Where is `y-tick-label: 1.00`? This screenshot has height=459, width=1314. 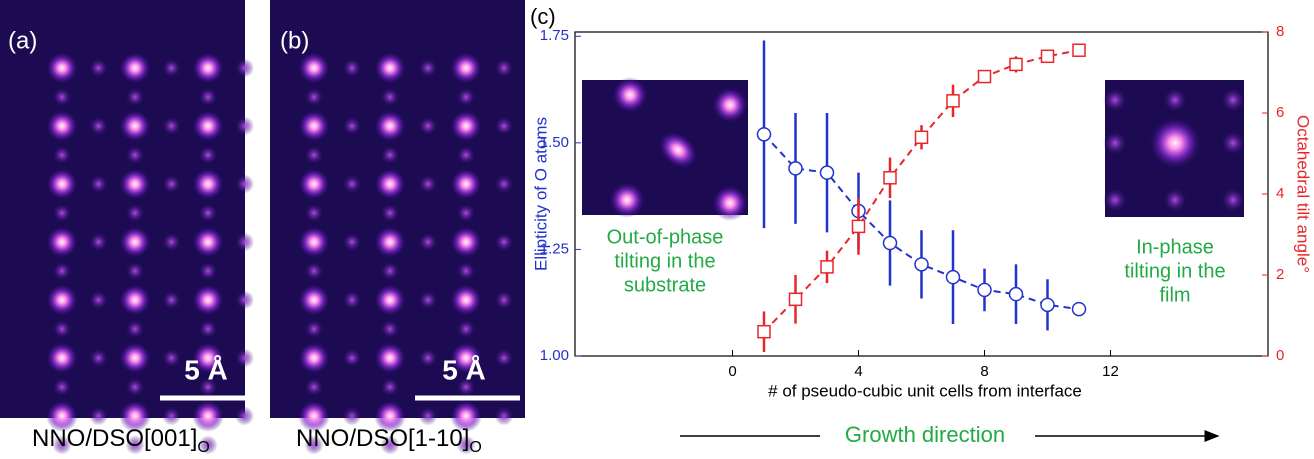 y-tick-label: 1.00 is located at coordinates (554, 355).